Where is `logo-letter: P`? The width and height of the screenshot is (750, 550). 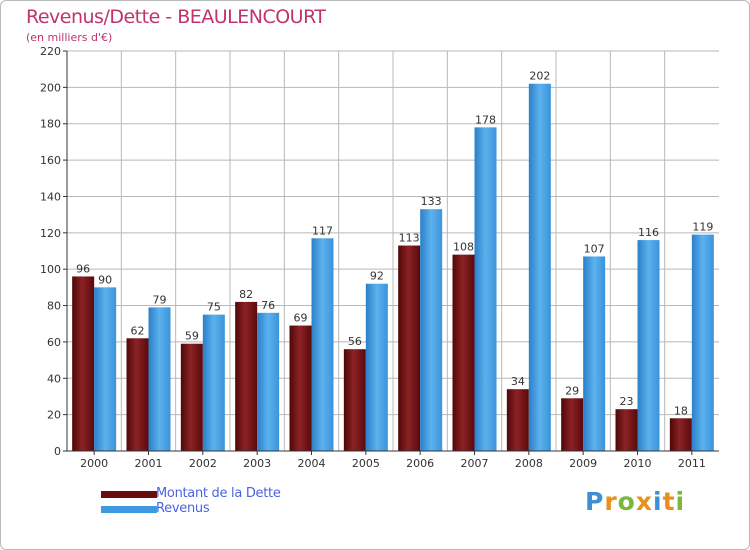
logo-letter: P is located at coordinates (595, 501).